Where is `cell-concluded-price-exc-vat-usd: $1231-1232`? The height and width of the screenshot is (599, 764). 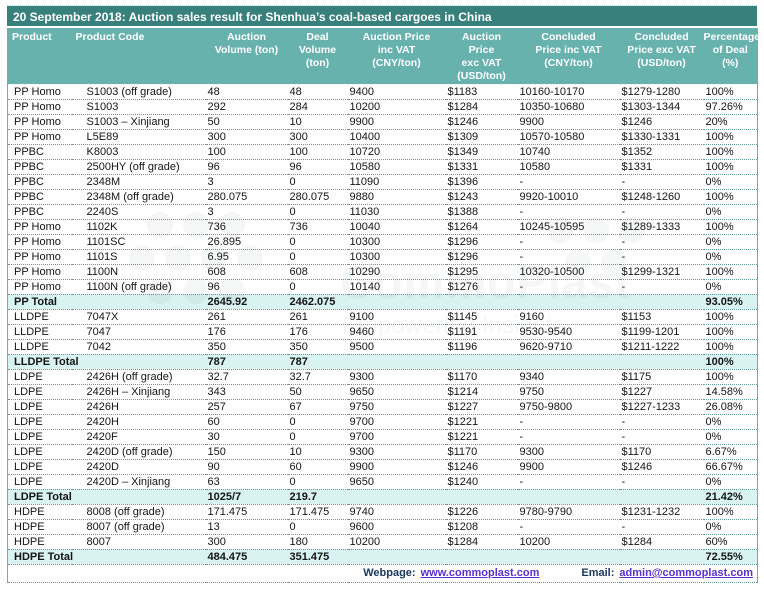
cell-concluded-price-exc-vat-usd: $1231-1232 is located at coordinates (661, 512).